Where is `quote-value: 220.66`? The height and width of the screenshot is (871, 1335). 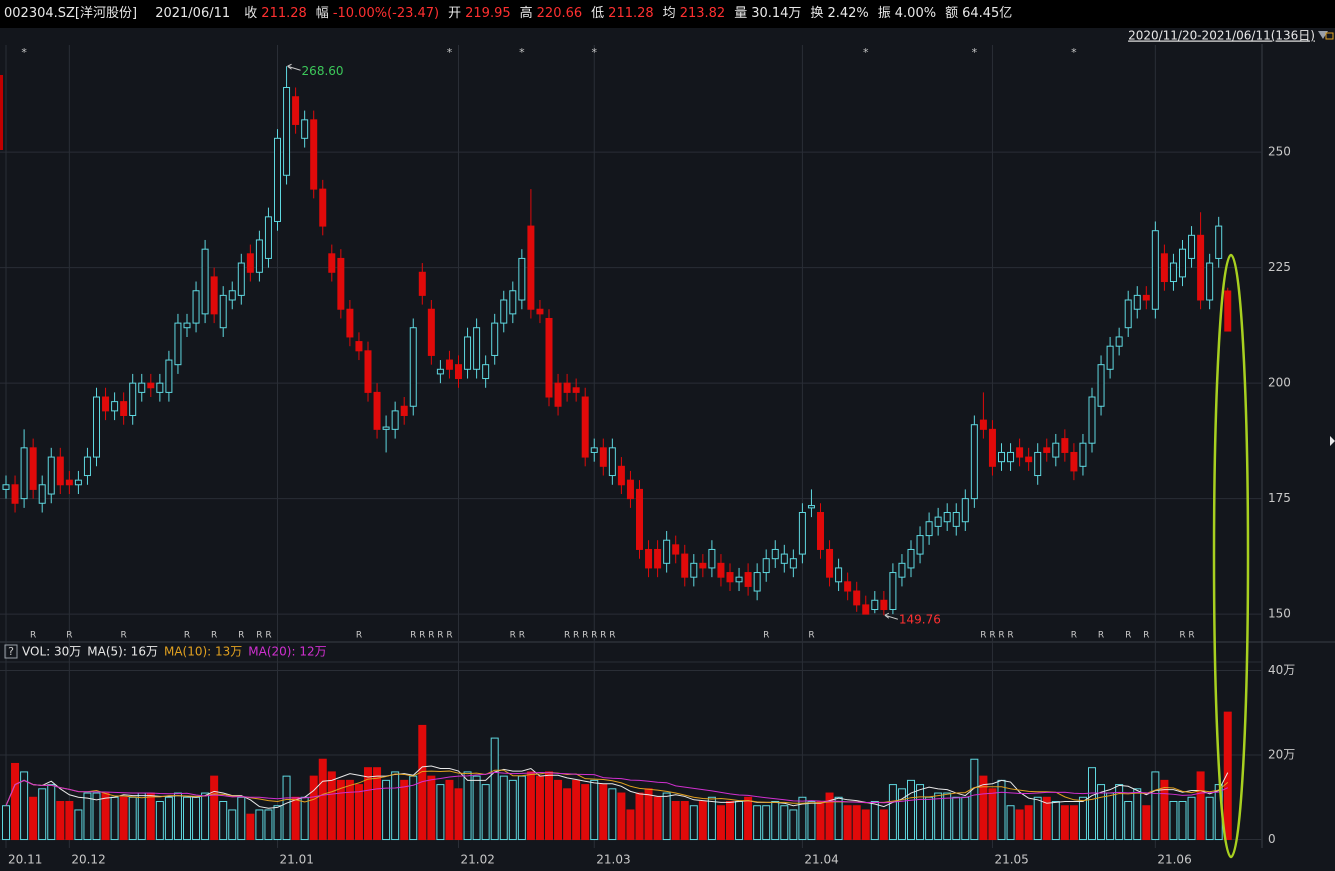 quote-value: 220.66 is located at coordinates (559, 13).